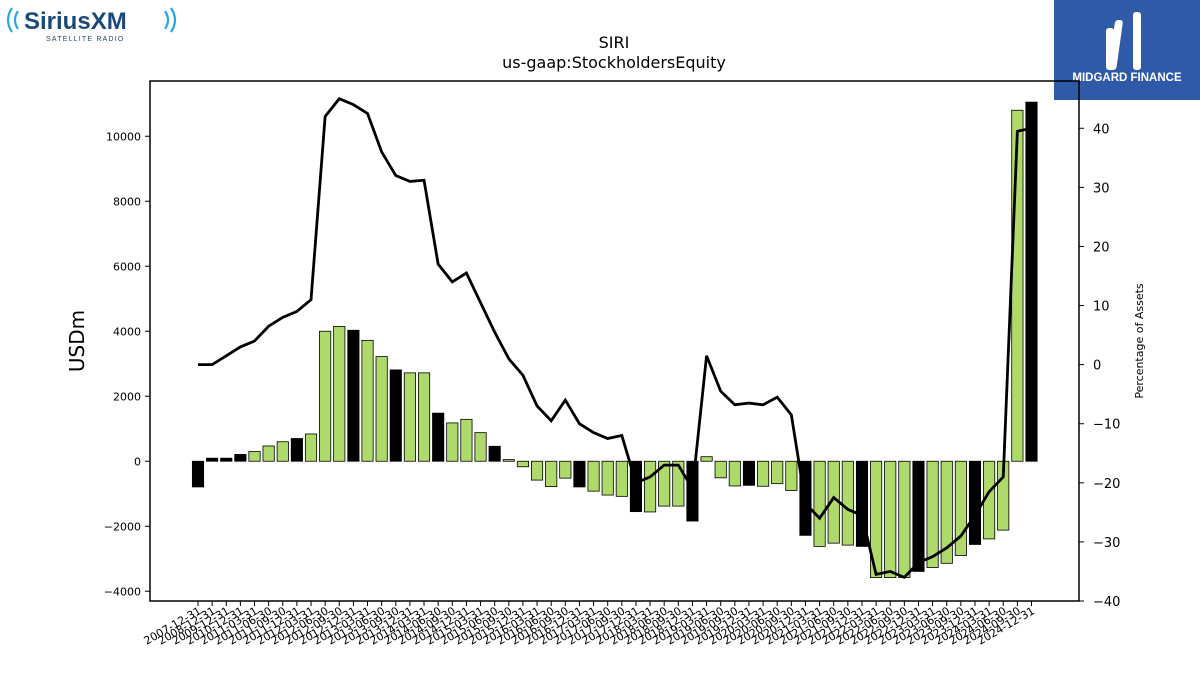  I want to click on y-tick-label: 2000, so click(127, 396).